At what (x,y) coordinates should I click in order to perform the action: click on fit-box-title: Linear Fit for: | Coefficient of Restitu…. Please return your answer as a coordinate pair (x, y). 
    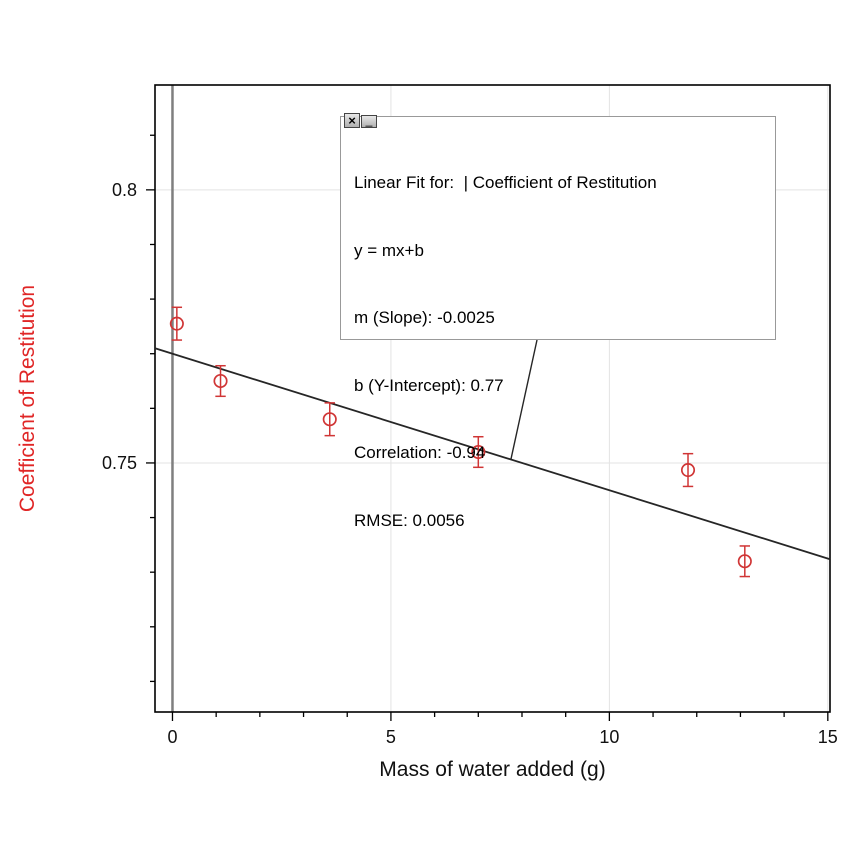
    Looking at the image, I should click on (505, 182).